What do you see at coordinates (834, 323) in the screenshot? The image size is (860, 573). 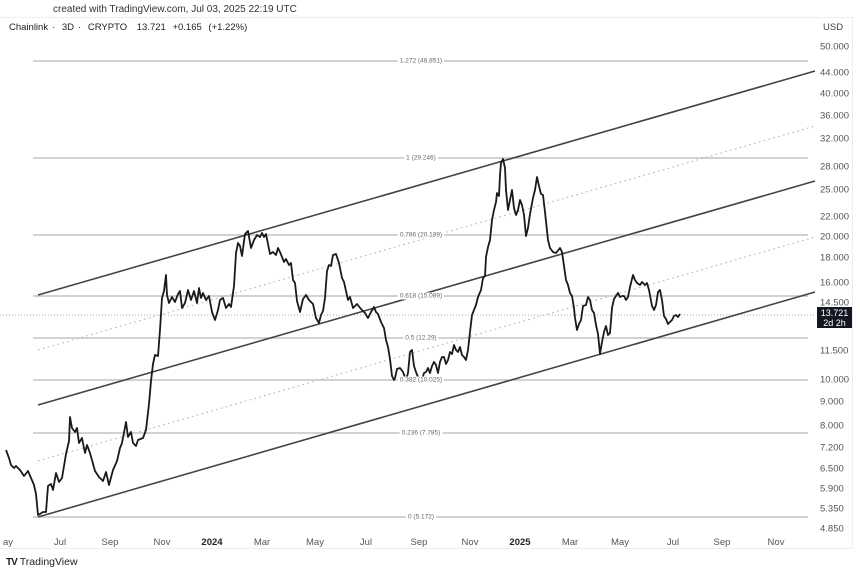 I see `bar-countdown: 2d 2h` at bounding box center [834, 323].